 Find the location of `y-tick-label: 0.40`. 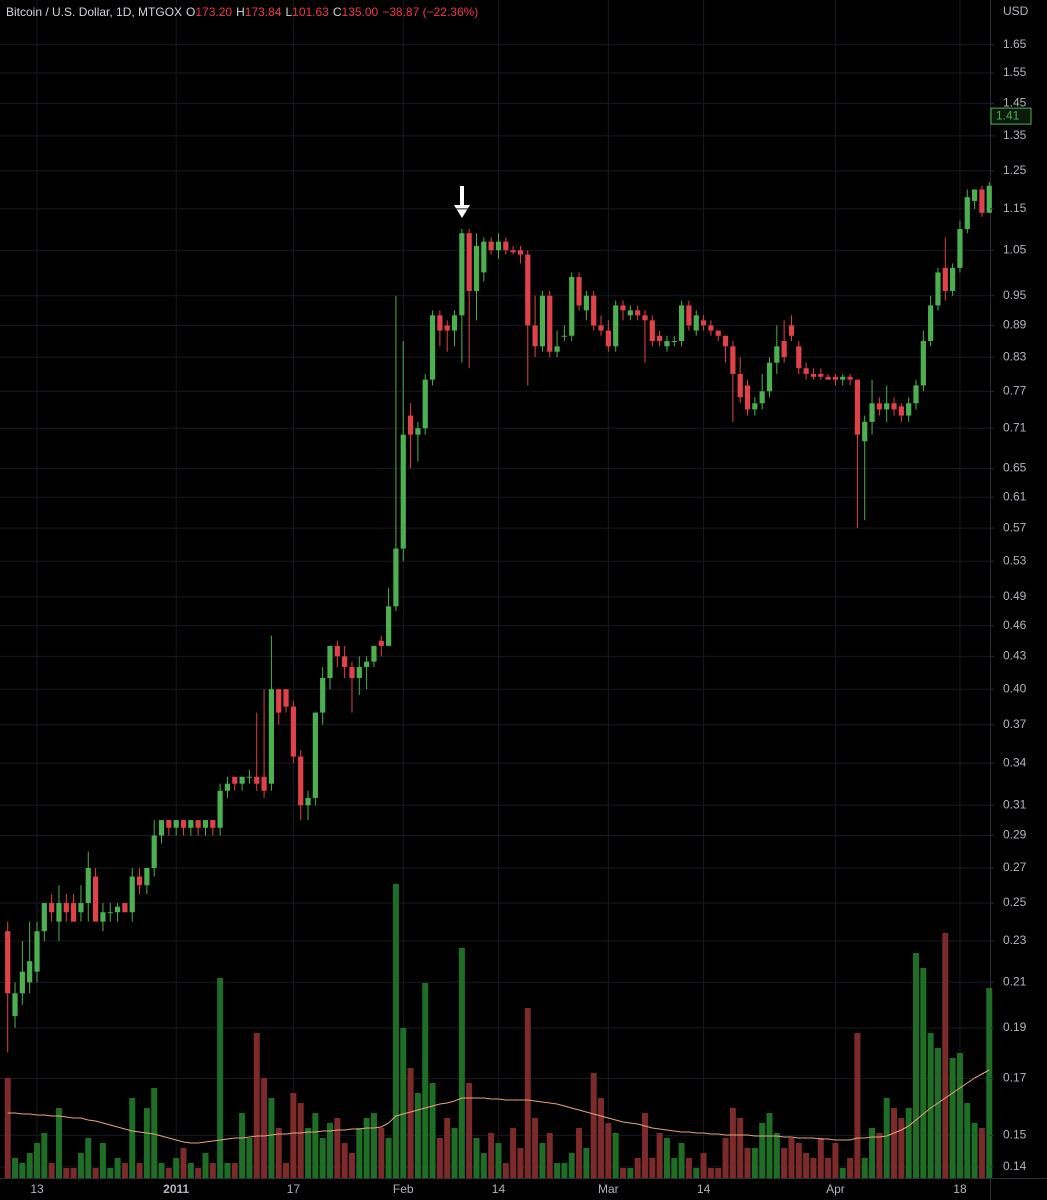

y-tick-label: 0.40 is located at coordinates (1015, 688).